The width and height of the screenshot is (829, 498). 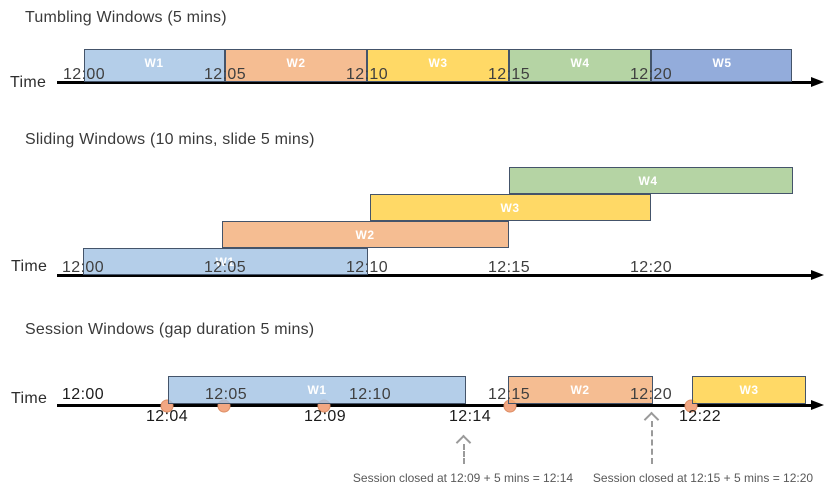 What do you see at coordinates (167, 416) in the screenshot?
I see `event-time-label: 12:04` at bounding box center [167, 416].